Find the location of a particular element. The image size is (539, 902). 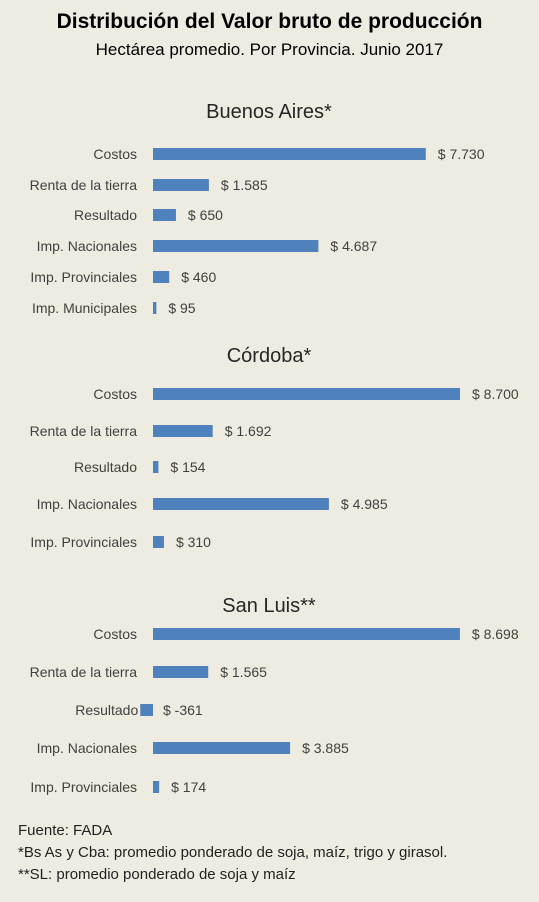

value-label: $ 1.585 is located at coordinates (244, 185).